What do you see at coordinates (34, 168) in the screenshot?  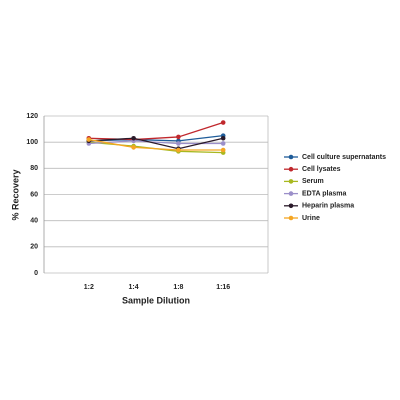 I see `y-tick-label: 80` at bounding box center [34, 168].